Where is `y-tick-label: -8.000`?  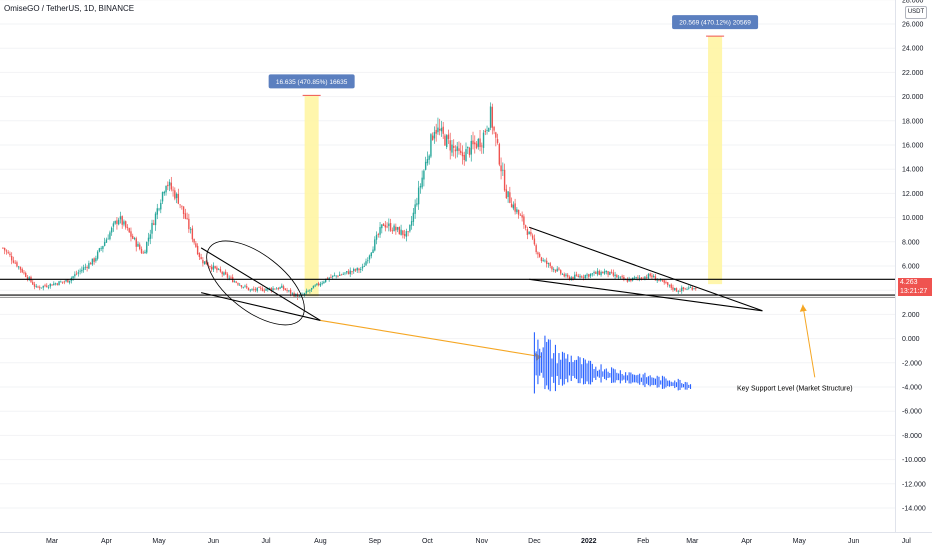
y-tick-label: -8.000 is located at coordinates (912, 436).